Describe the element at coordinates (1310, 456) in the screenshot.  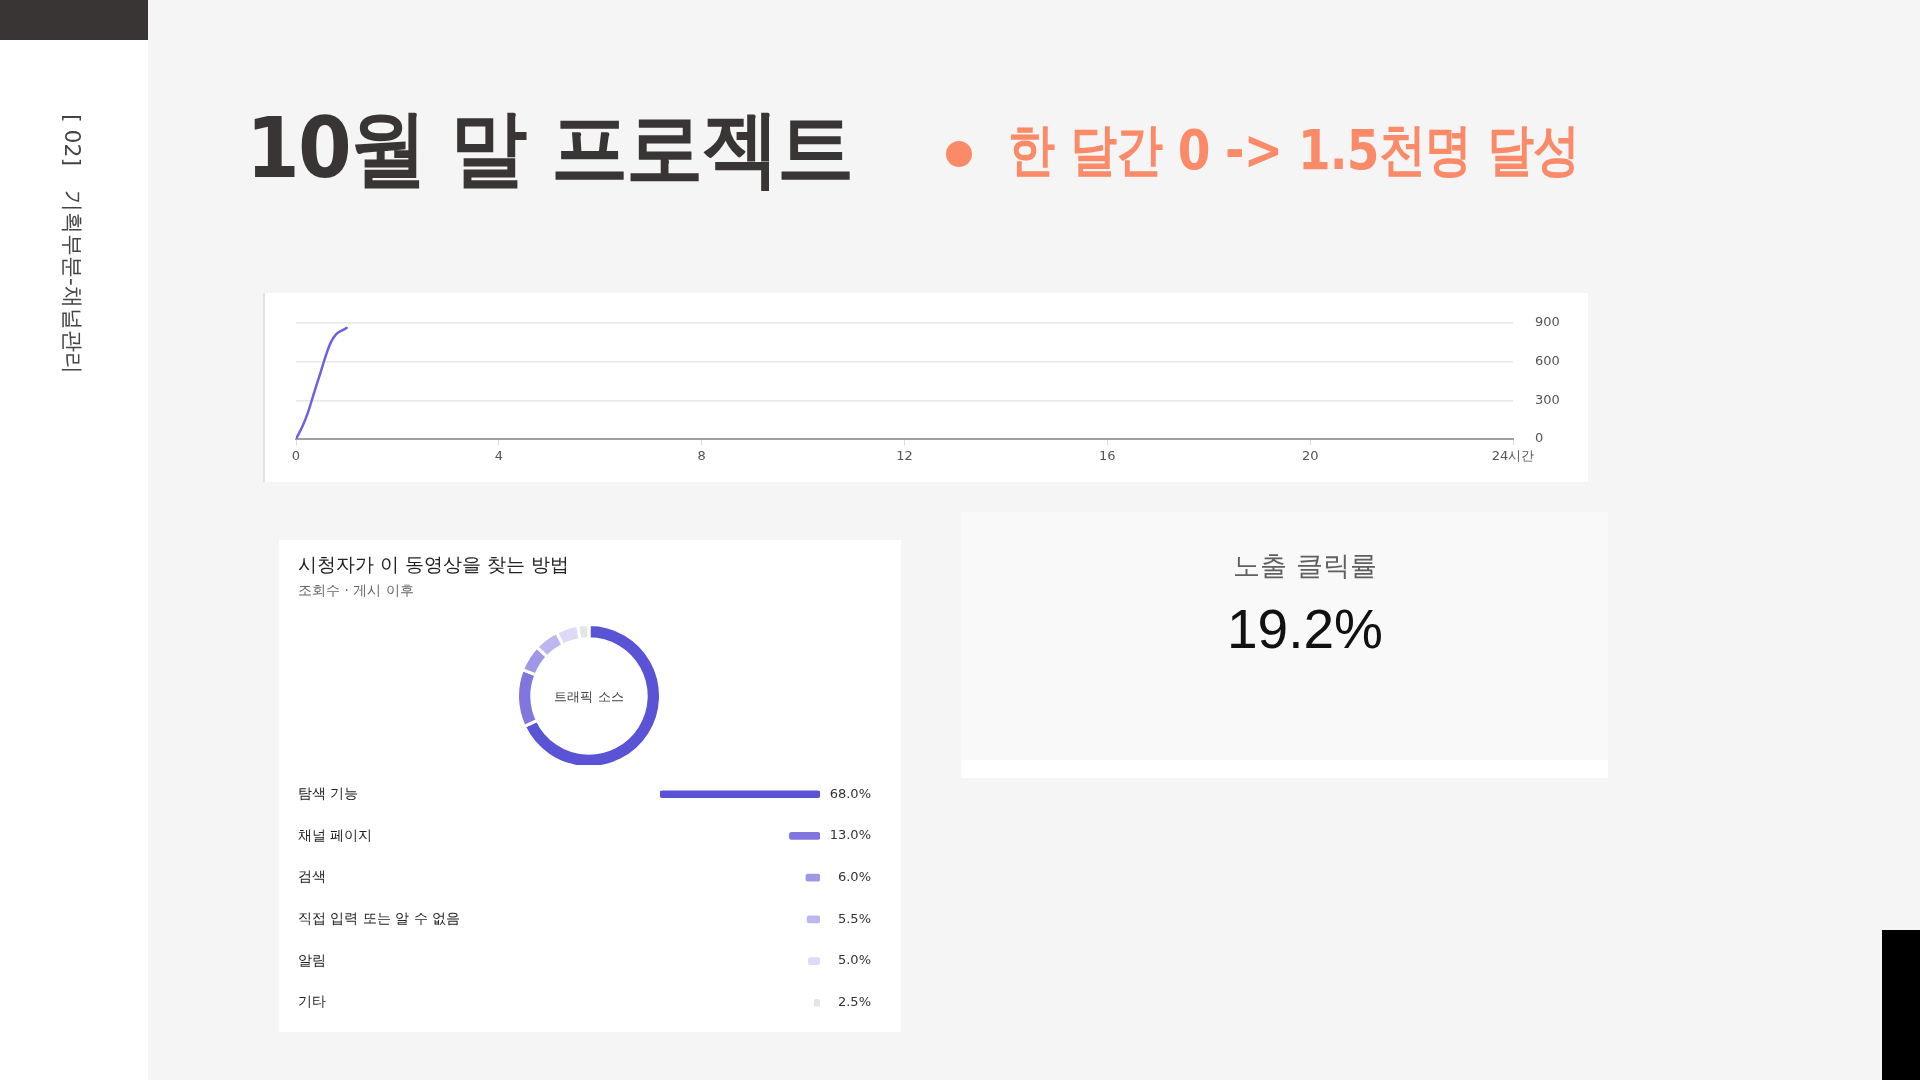
I see `x-tick-label: 20` at that location.